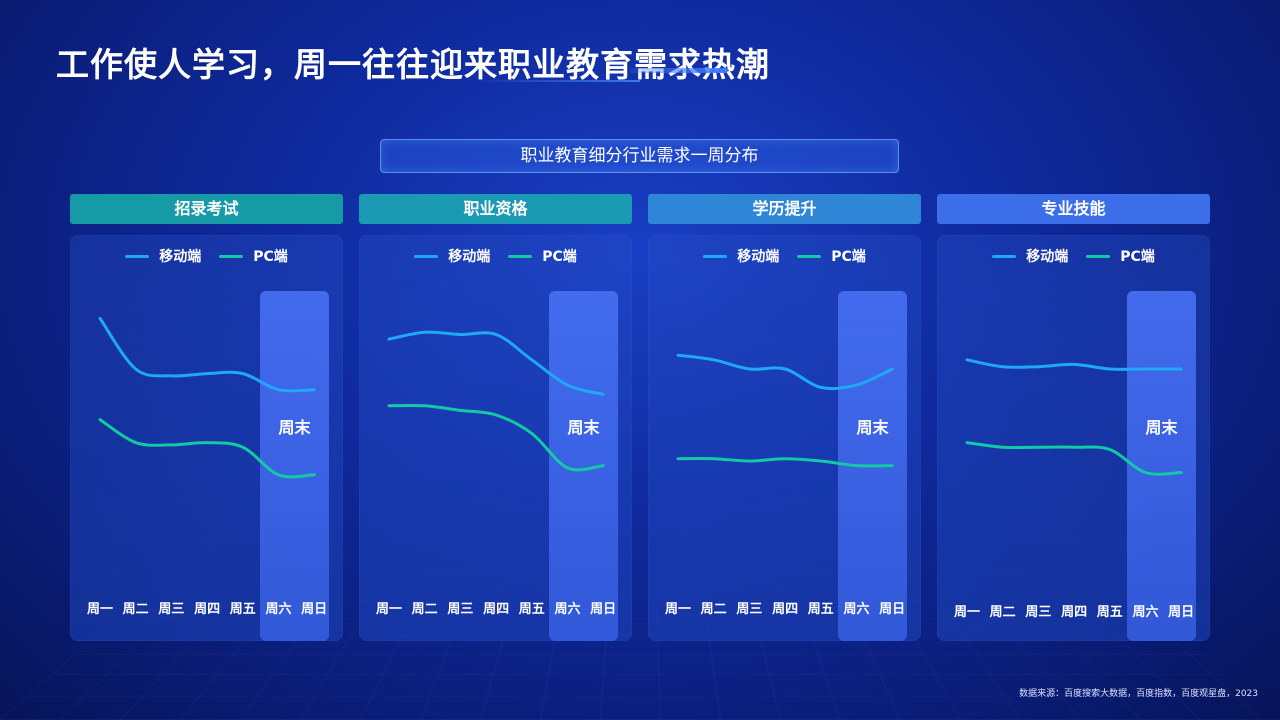 This screenshot has height=720, width=1280. Describe the element at coordinates (1003, 610) in the screenshot. I see `x-tick-label: 周二` at that location.